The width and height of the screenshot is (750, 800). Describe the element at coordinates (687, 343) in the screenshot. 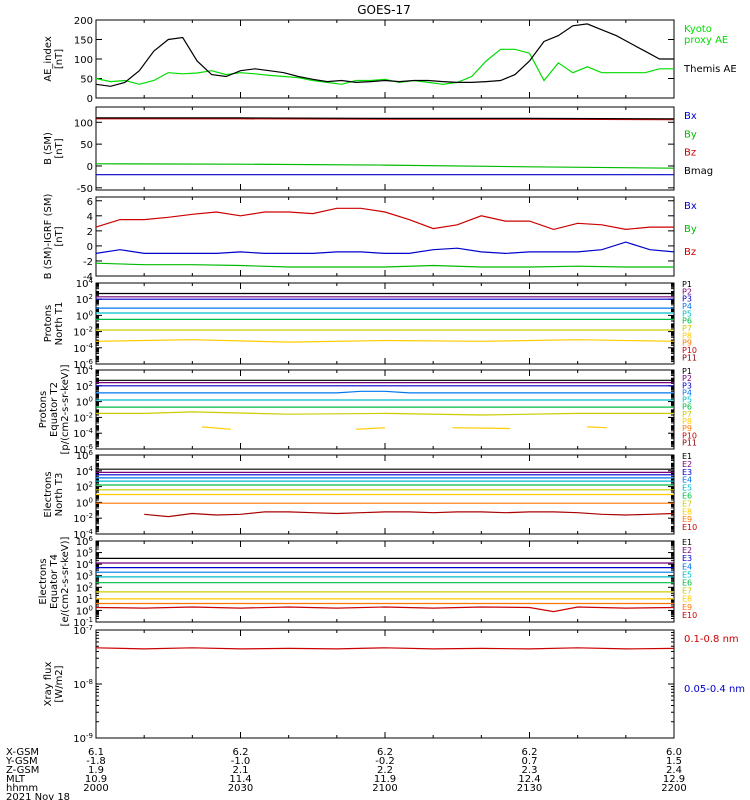

I see `legend-entry: P9` at that location.